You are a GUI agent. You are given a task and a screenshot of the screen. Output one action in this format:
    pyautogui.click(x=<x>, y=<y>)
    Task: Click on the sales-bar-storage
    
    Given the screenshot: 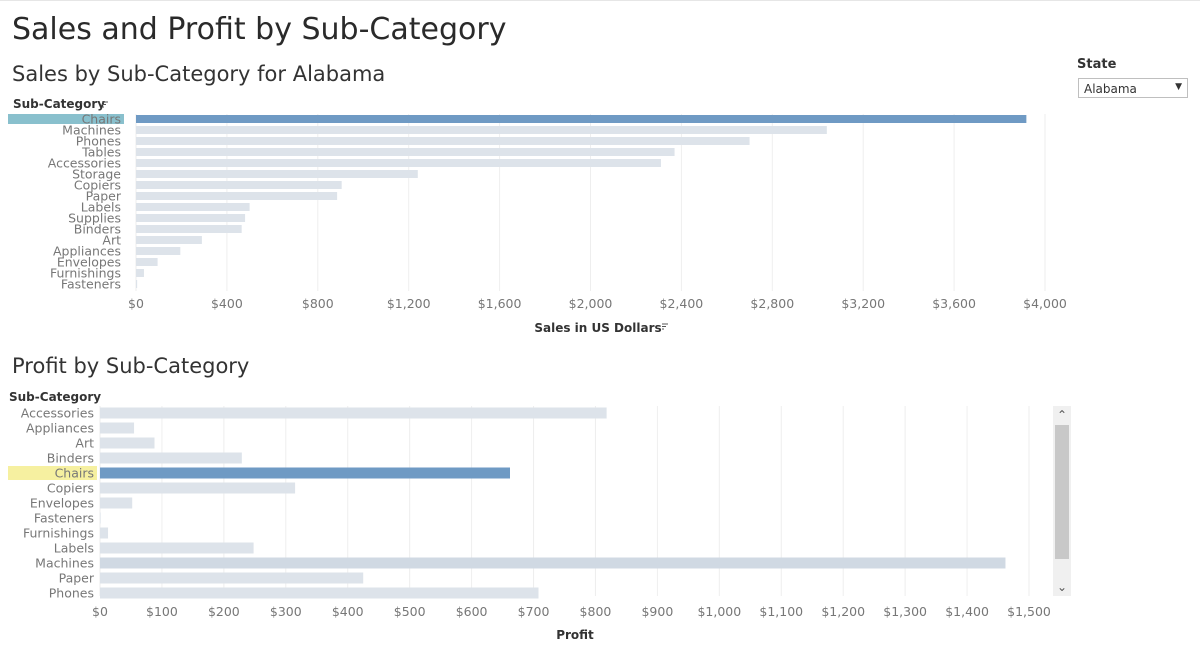 What is the action you would take?
    pyautogui.click(x=277, y=174)
    